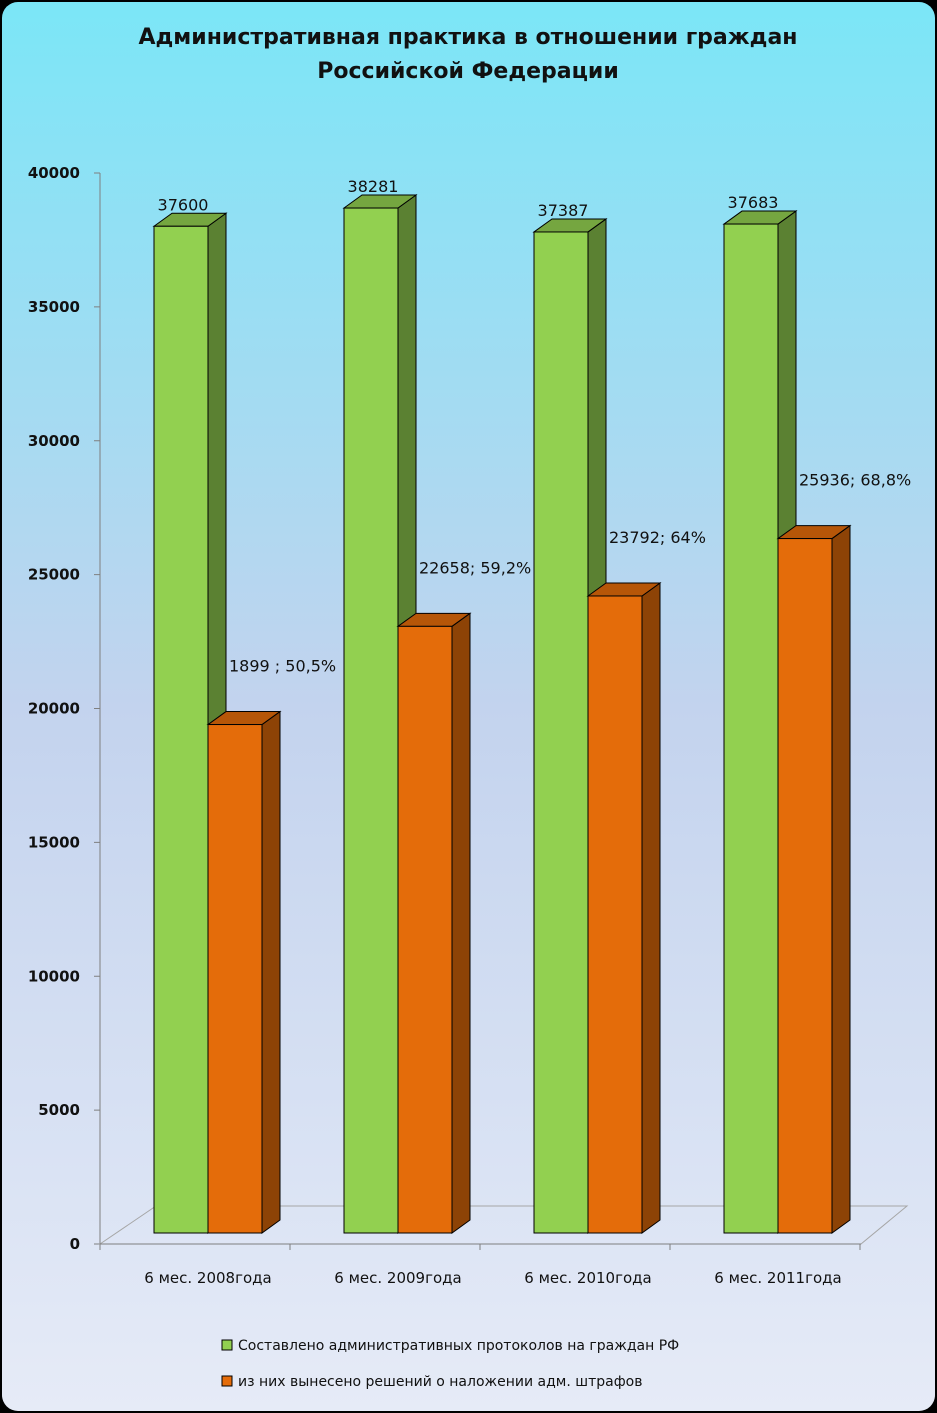 This screenshot has width=937, height=1413. What do you see at coordinates (207, 1278) in the screenshot?
I see `x-tick-label: 6 мес. 2008года` at bounding box center [207, 1278].